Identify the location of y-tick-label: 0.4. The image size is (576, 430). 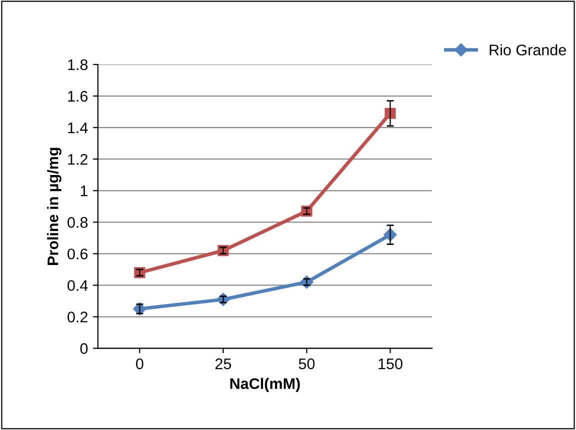
(78, 285).